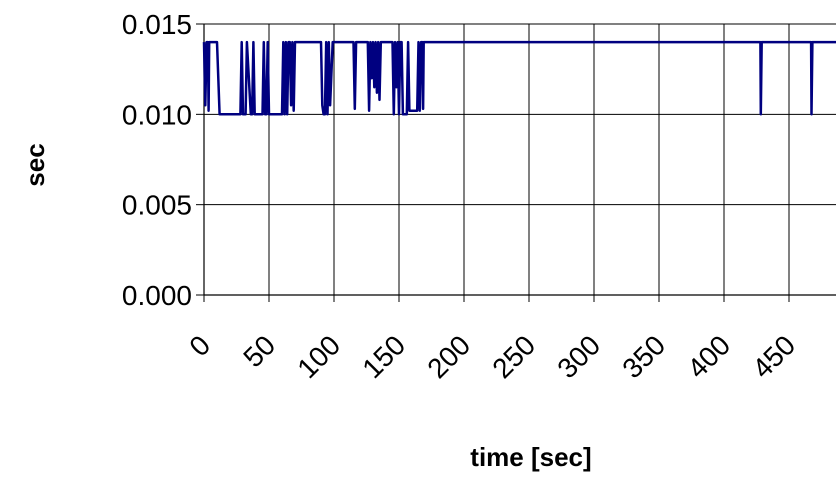  I want to click on x-tick-label: 250, so click(513, 356).